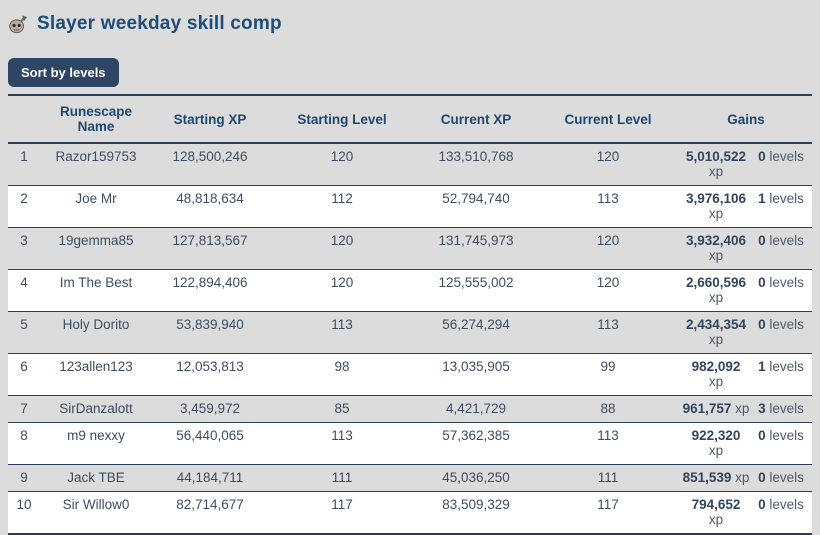  Describe the element at coordinates (608, 366) in the screenshot. I see `current-level-cell: 99` at that location.